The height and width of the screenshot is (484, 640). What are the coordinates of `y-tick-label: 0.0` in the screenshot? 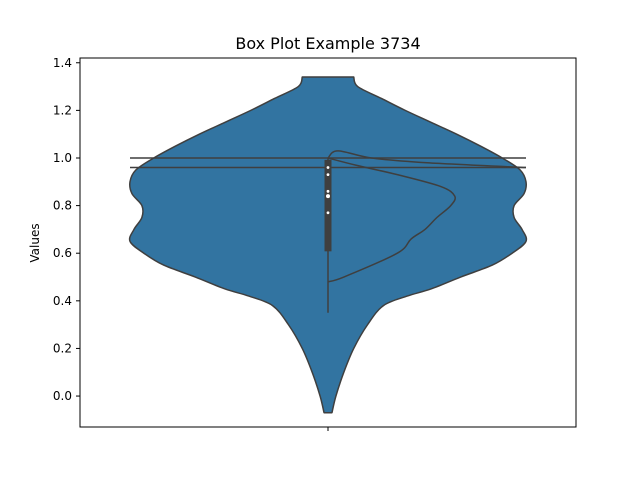 It's located at (62, 396).